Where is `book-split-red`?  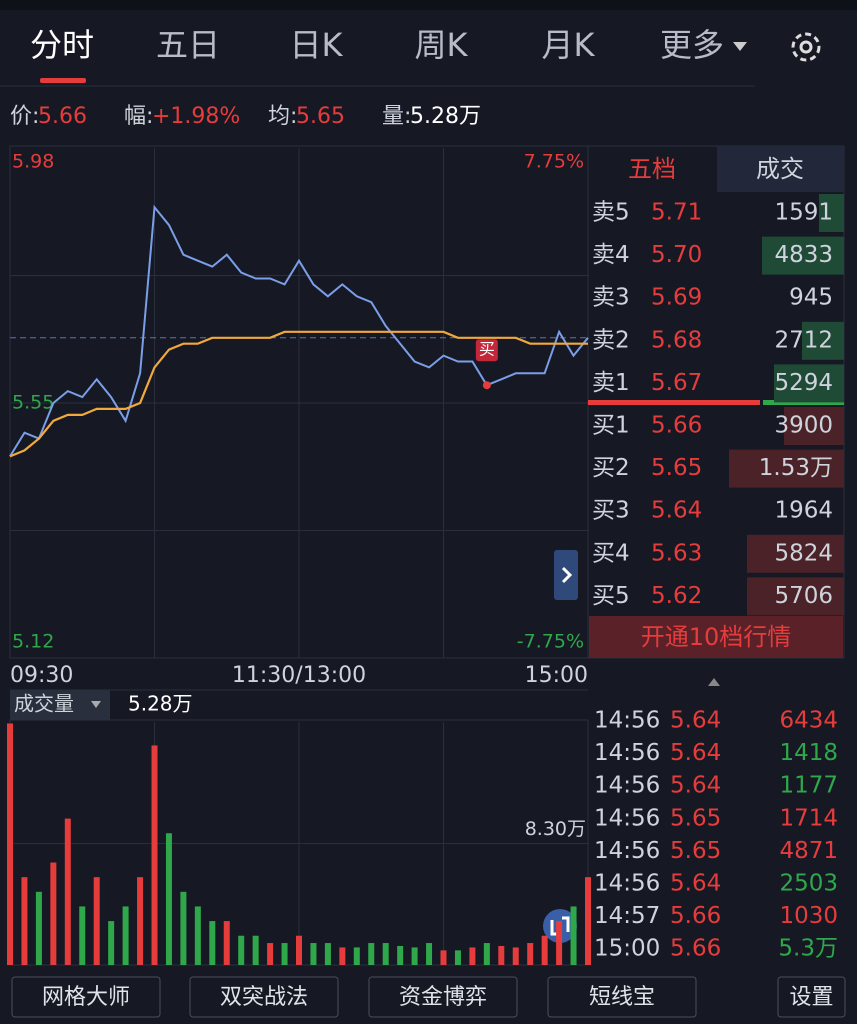 book-split-red is located at coordinates (674, 402).